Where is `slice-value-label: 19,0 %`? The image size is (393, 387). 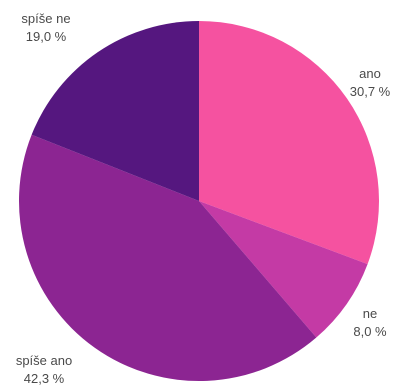
slice-value-label: 19,0 % is located at coordinates (46, 36).